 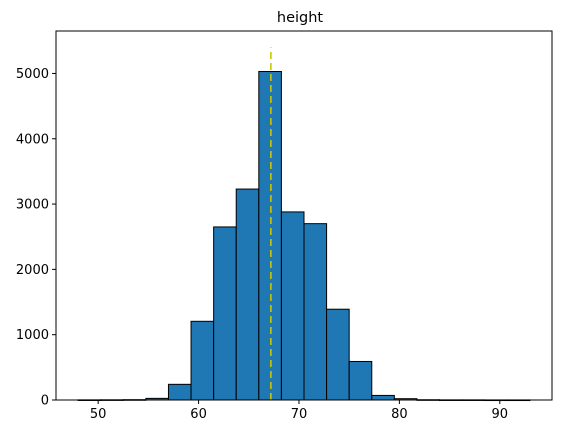 What do you see at coordinates (300, 18) in the screenshot?
I see `chart-title: height` at bounding box center [300, 18].